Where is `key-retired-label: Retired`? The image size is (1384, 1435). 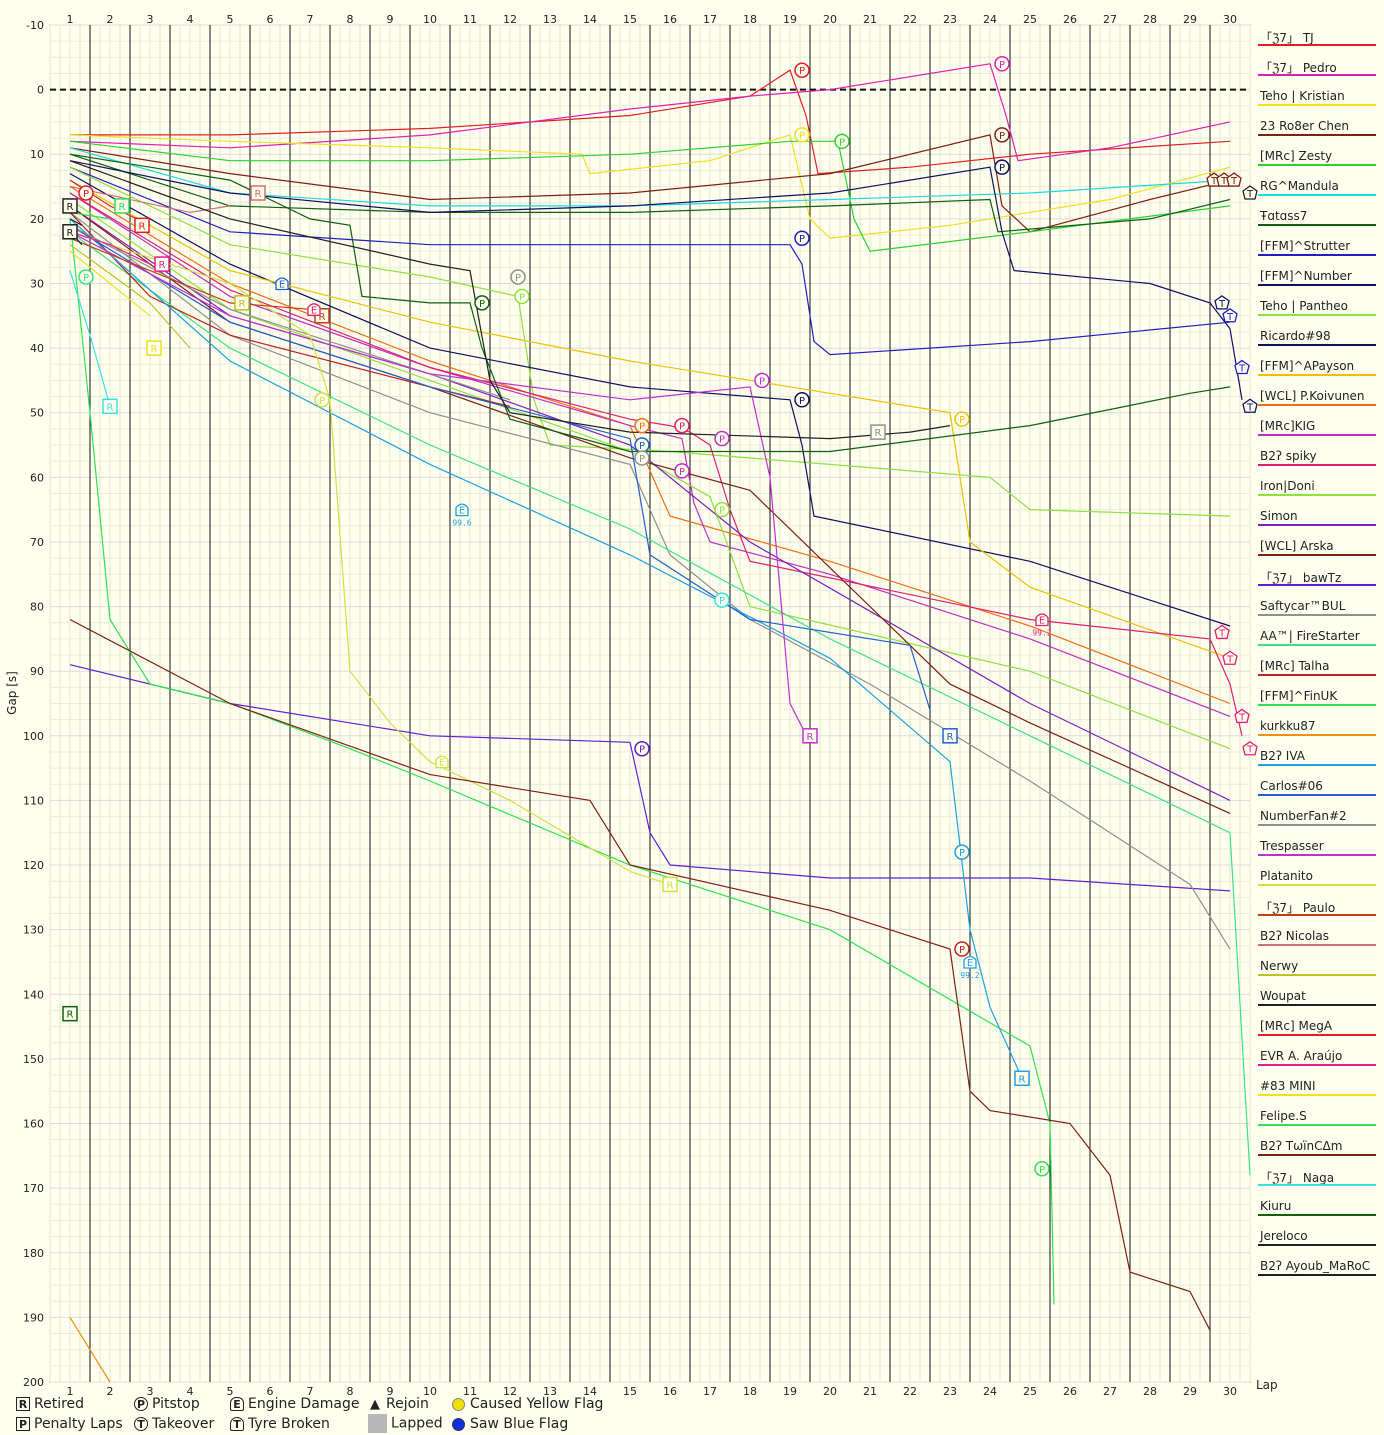 key-retired-label: Retired is located at coordinates (59, 1404).